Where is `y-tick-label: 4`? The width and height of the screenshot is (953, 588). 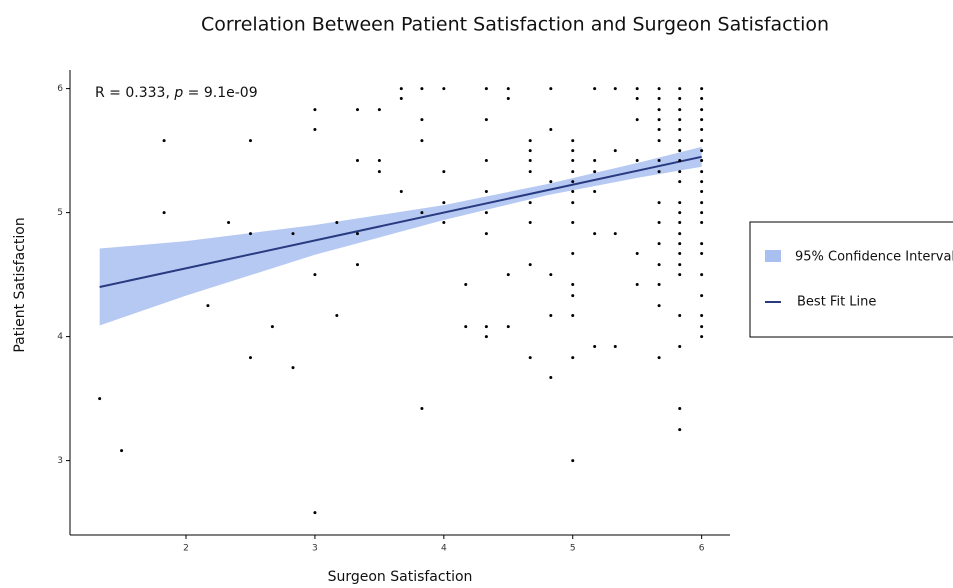 y-tick-label: 4 is located at coordinates (60, 337).